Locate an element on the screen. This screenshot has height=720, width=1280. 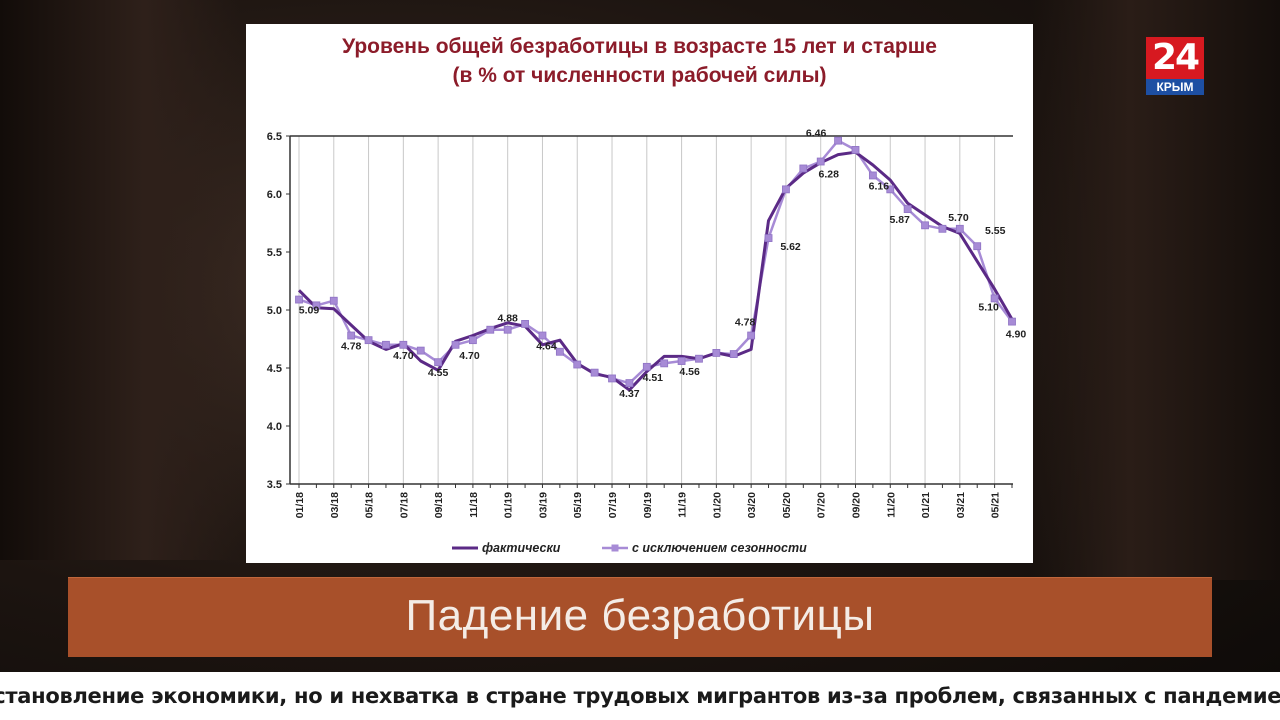
x-tick-label: 03/21 is located at coordinates (961, 505).